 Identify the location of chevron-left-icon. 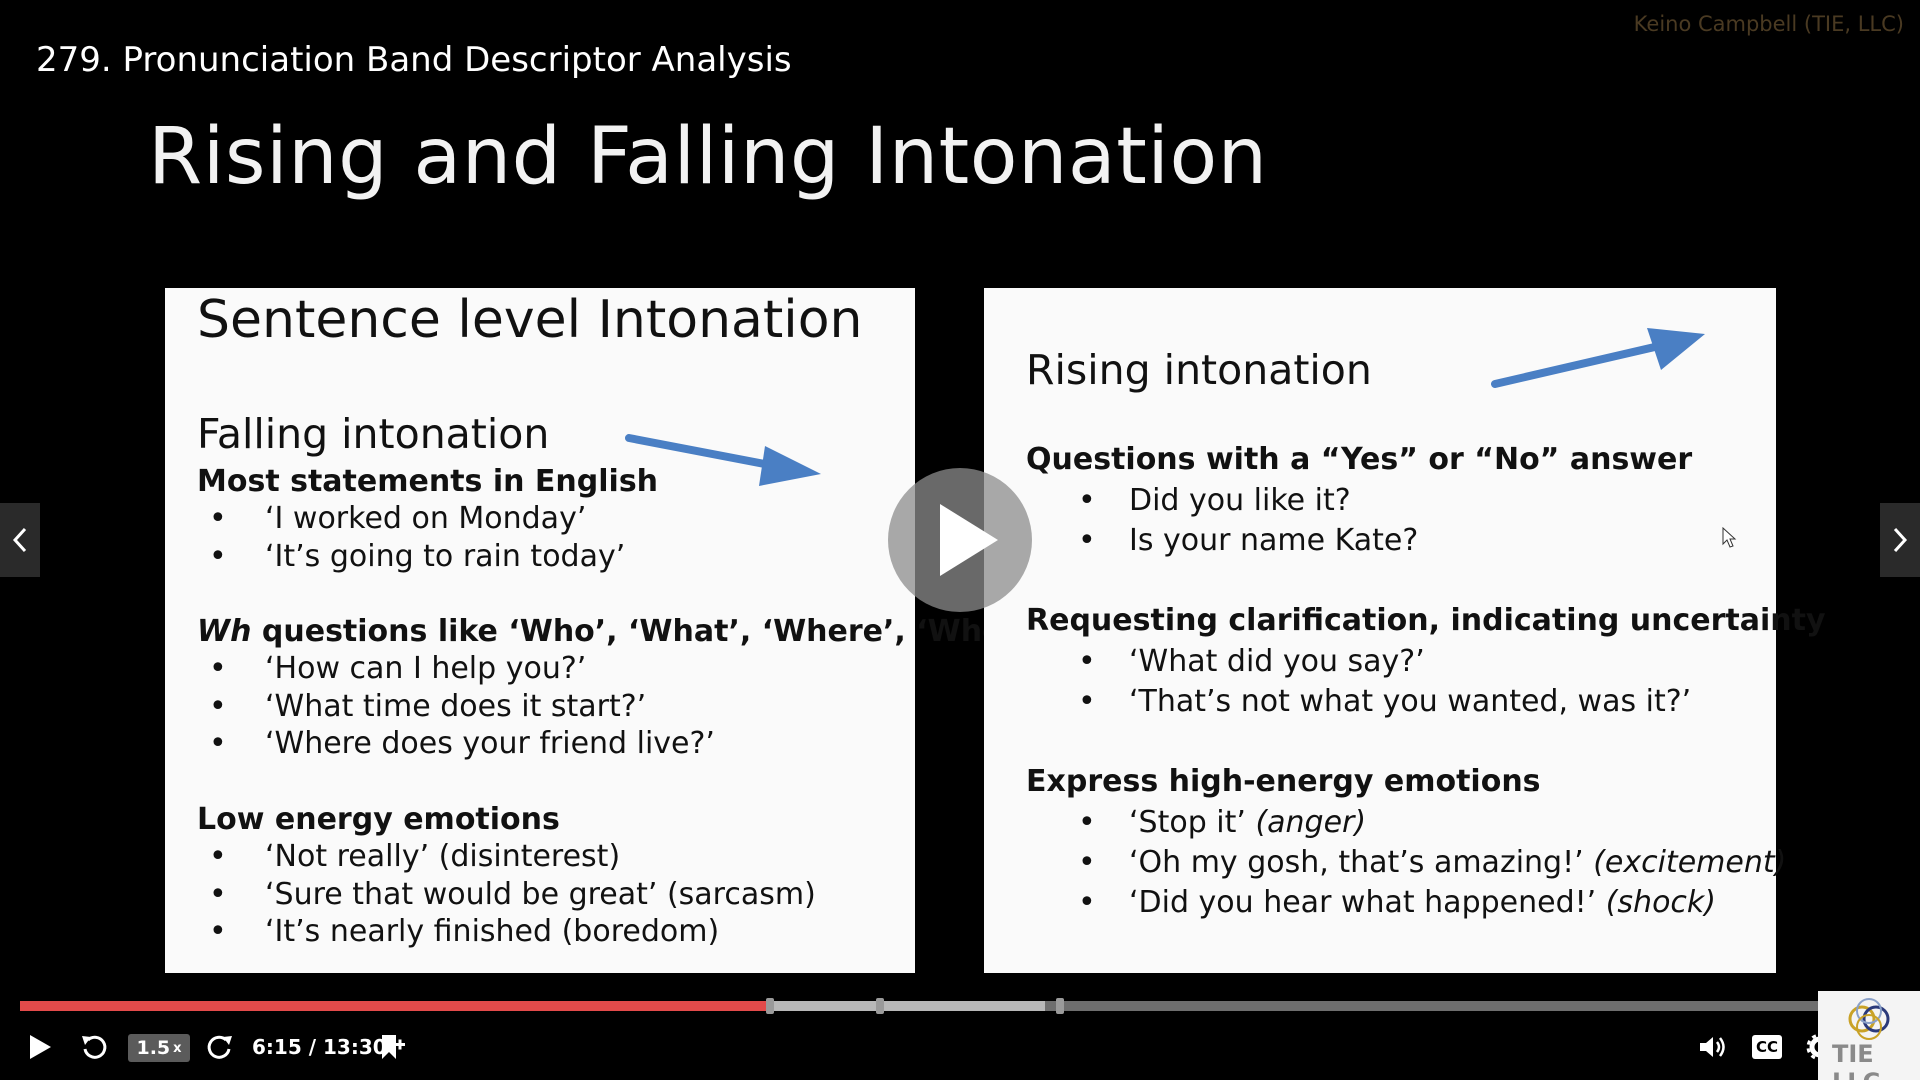
(19, 540).